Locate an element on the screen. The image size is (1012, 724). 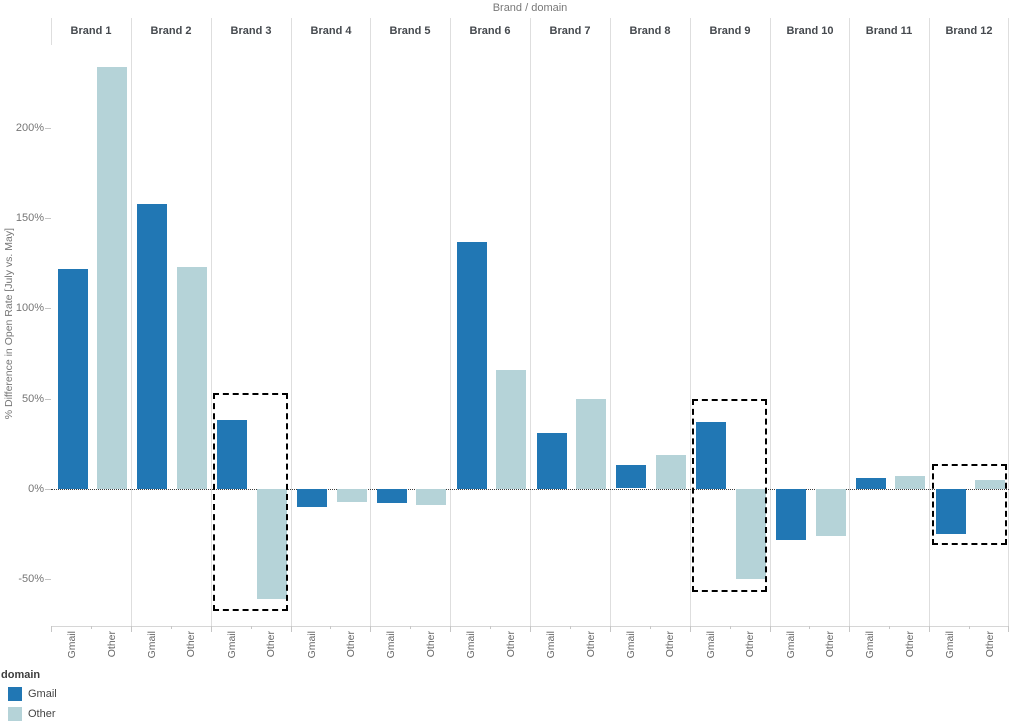
y-tick-label: 150% is located at coordinates (29, 218).